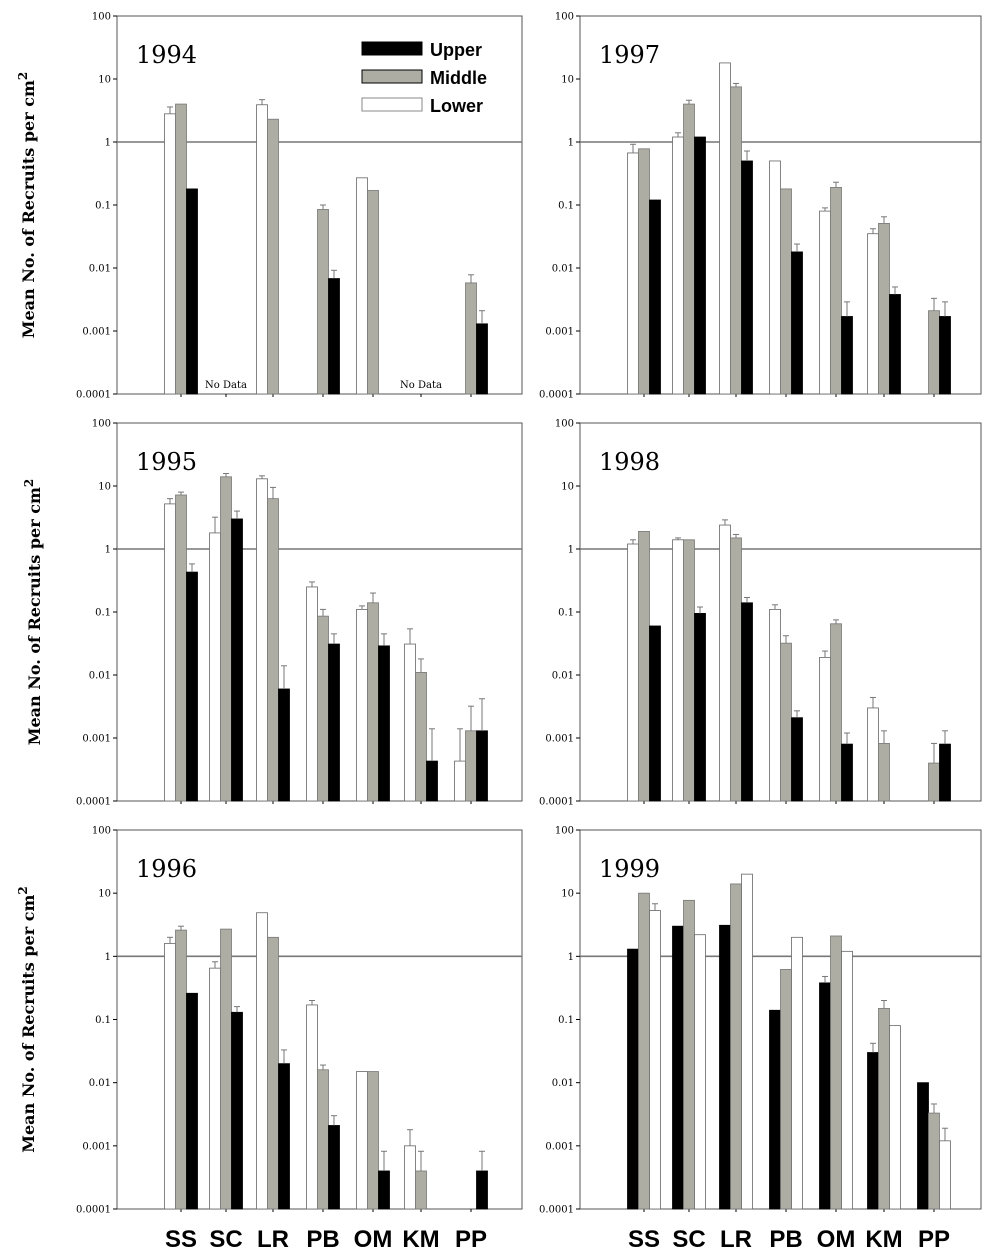 This screenshot has width=985, height=1254. What do you see at coordinates (629, 869) in the screenshot?
I see `chart-year-title: 1999` at bounding box center [629, 869].